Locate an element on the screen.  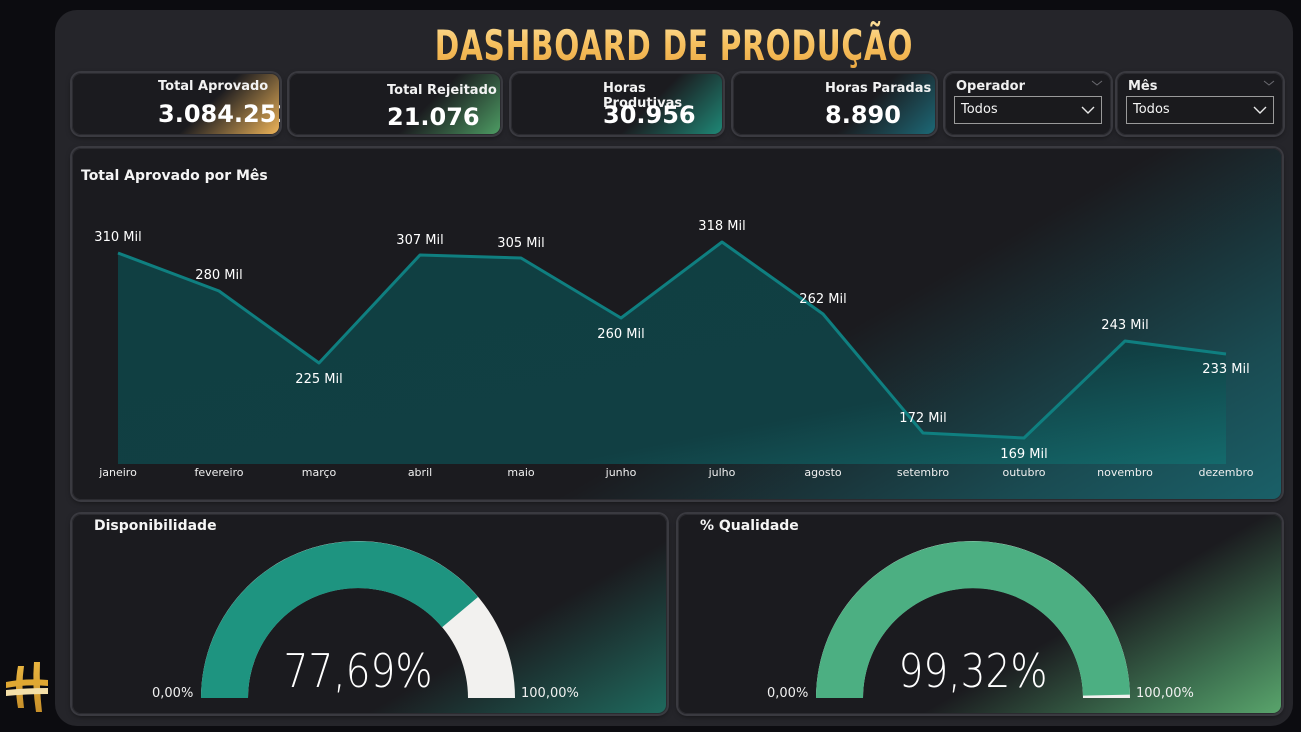
kpi-total-aprovado: Total Aprovado 3.084.251 is located at coordinates (176, 104).